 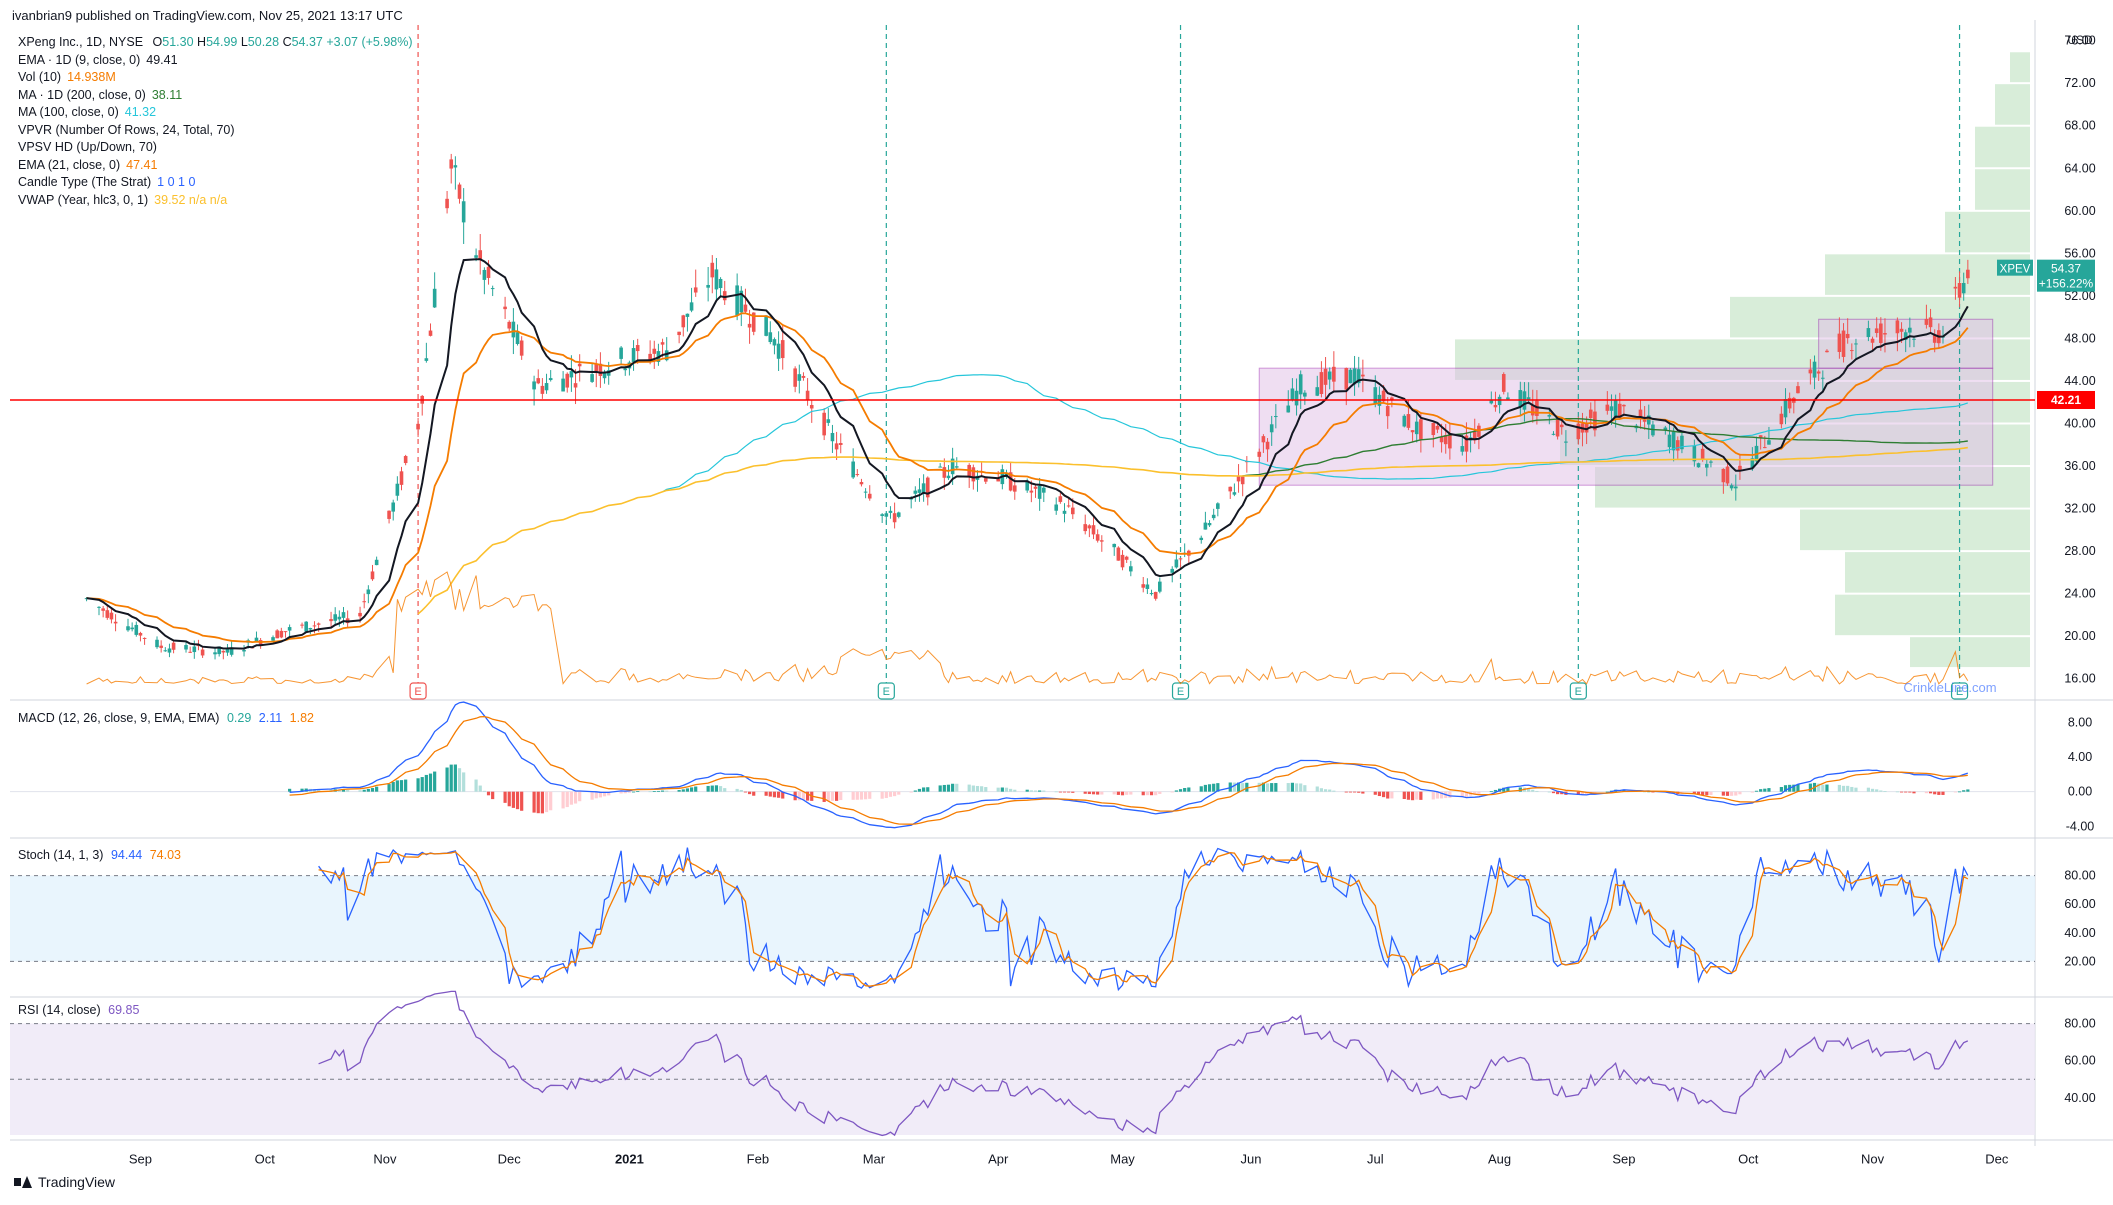 What do you see at coordinates (215, 113) in the screenshot?
I see `legend-ind-3: MA (100, close, 0) 41.32` at bounding box center [215, 113].